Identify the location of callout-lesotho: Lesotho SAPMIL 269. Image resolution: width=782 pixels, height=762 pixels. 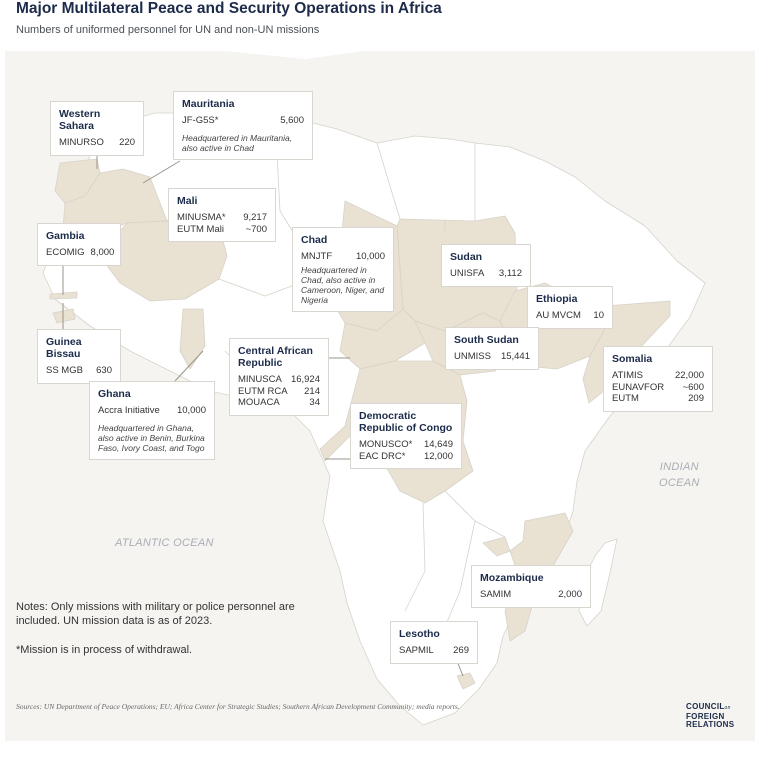
(434, 642).